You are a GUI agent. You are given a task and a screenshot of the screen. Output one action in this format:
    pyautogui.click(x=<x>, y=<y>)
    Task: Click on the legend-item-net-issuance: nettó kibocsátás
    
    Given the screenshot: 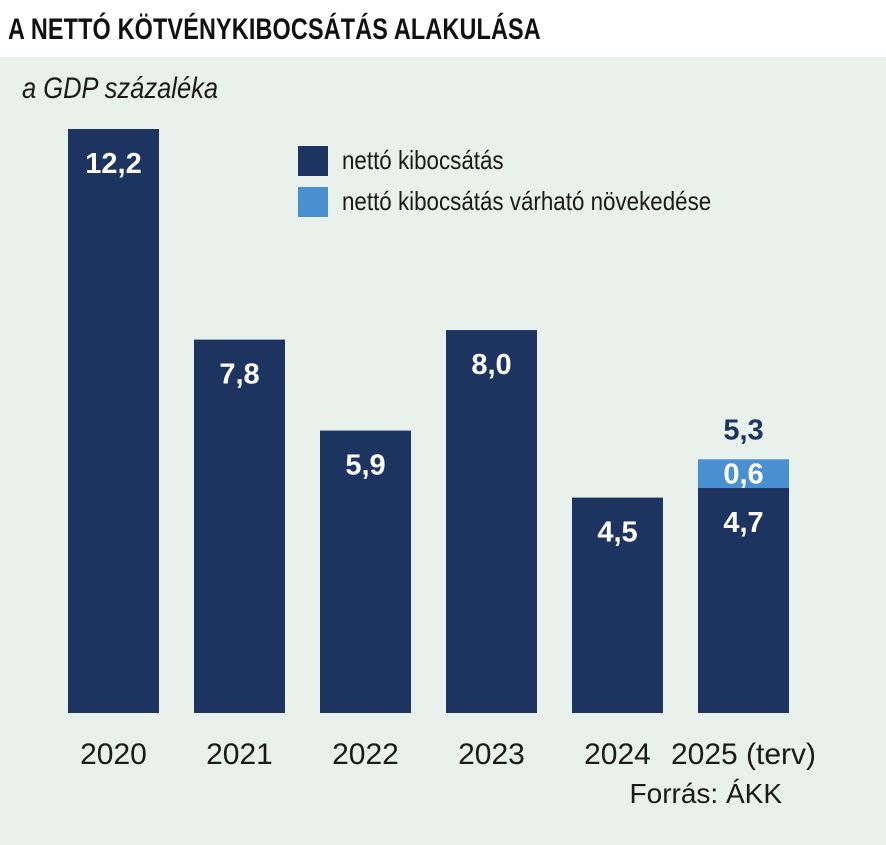 What is the action you would take?
    pyautogui.click(x=414, y=160)
    